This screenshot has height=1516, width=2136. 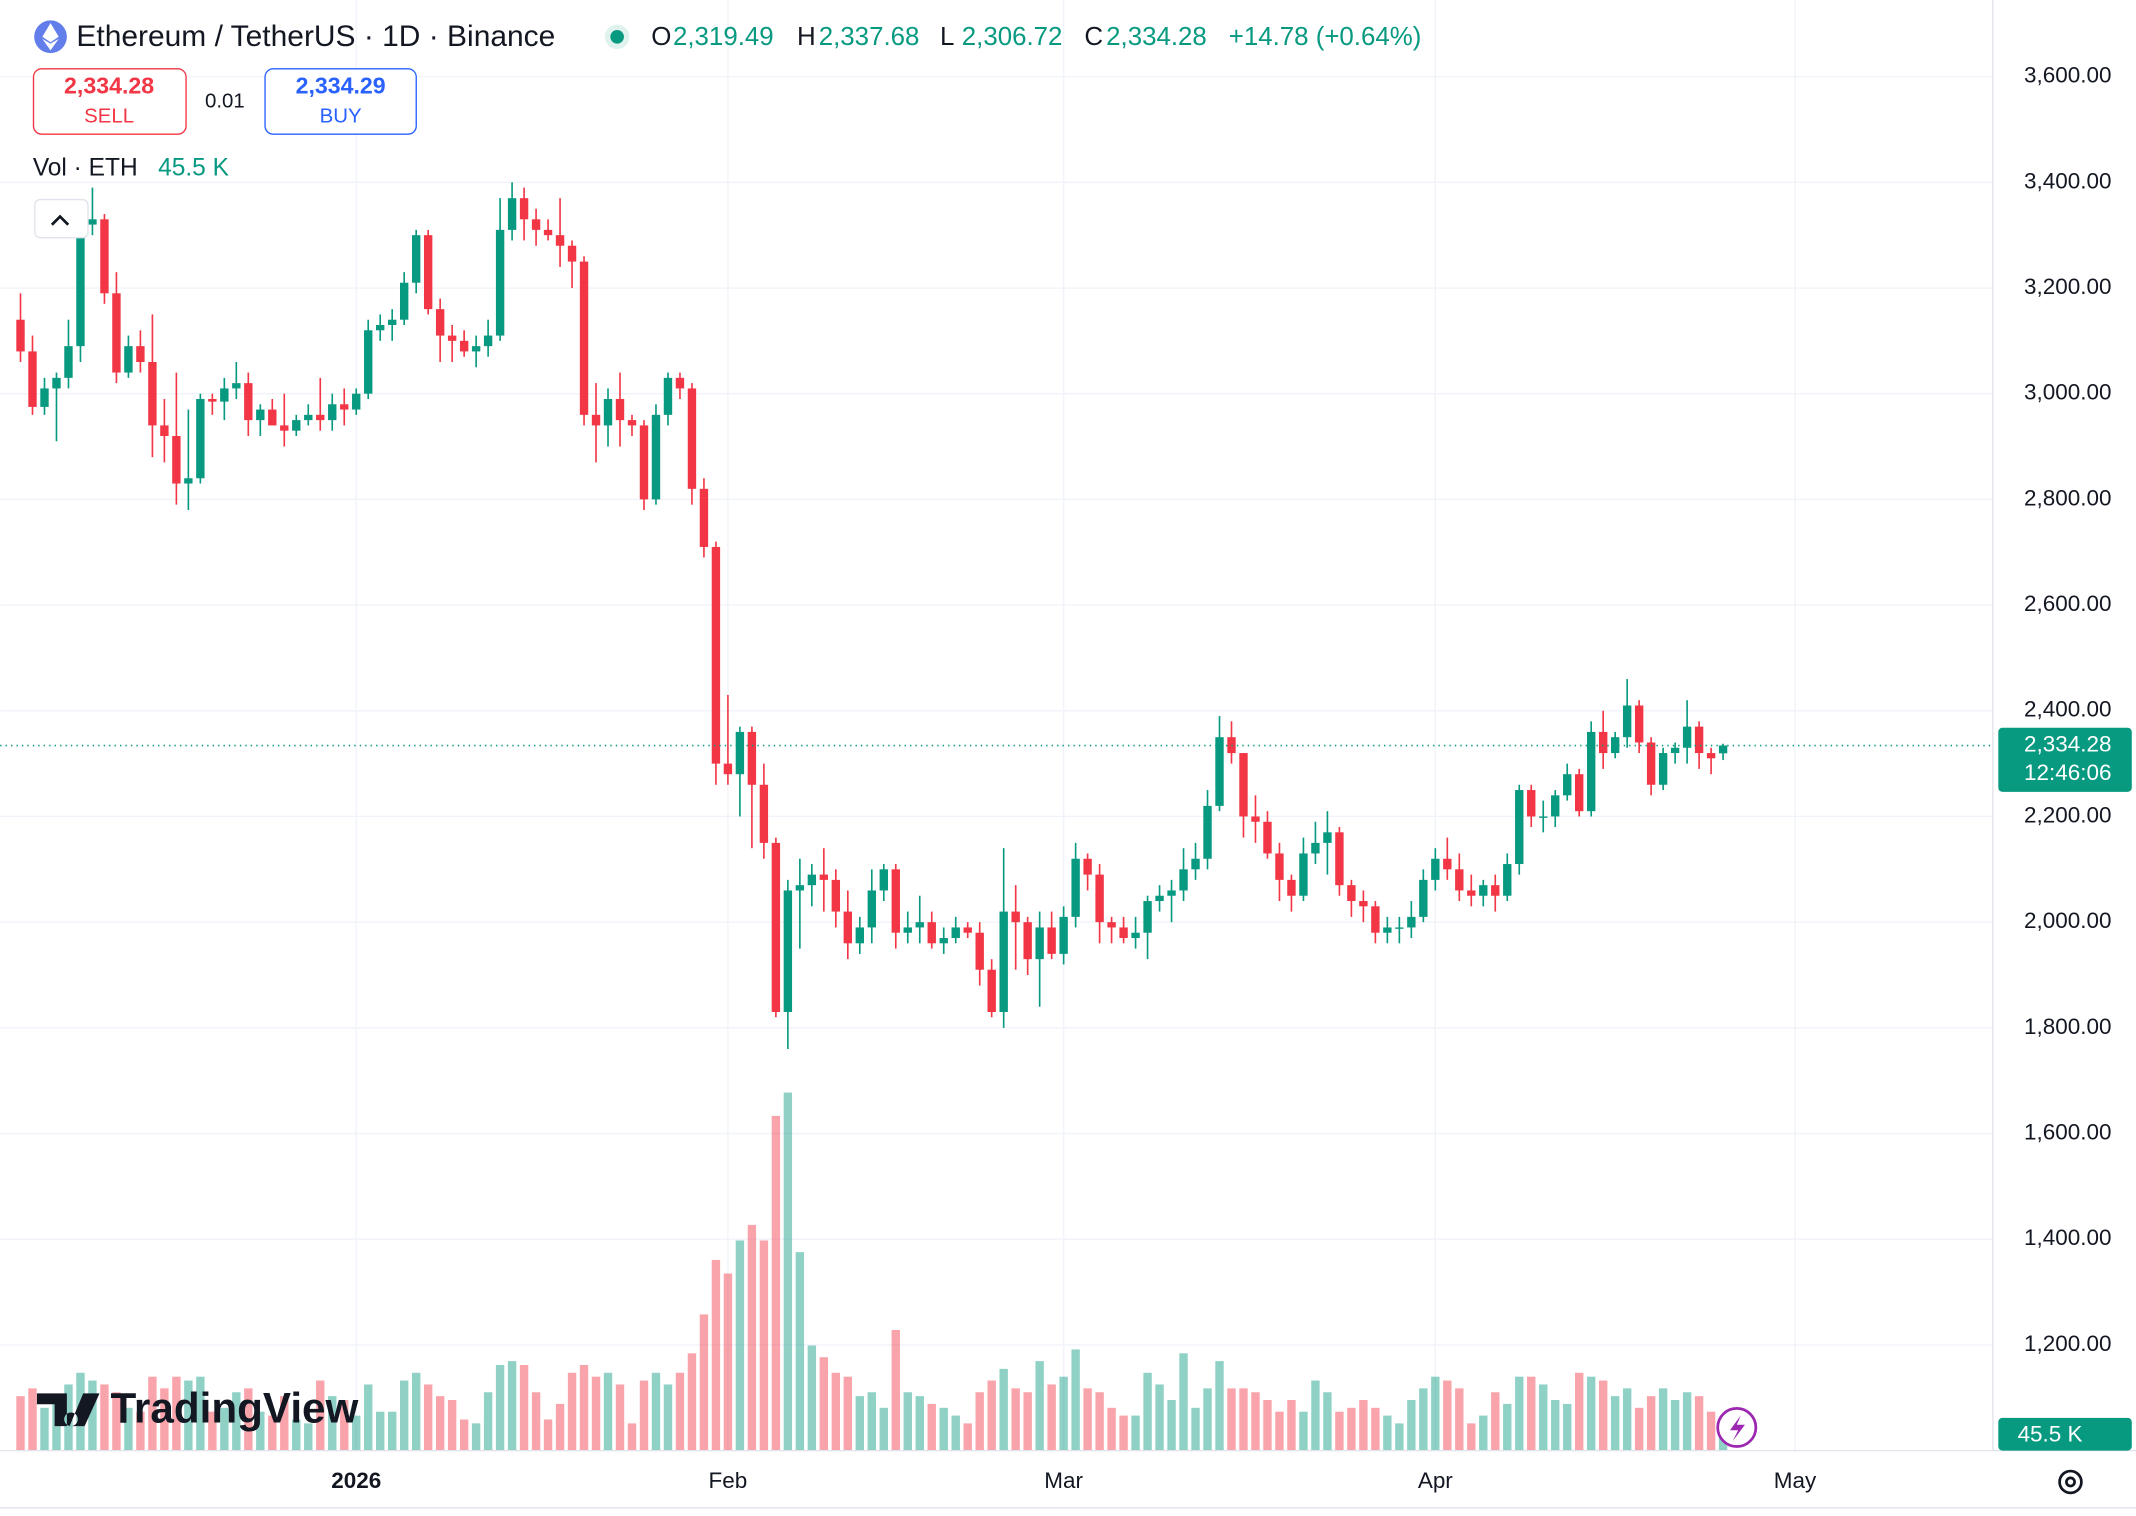 What do you see at coordinates (193, 167) in the screenshot?
I see `volume-legend-value: 45.5 K` at bounding box center [193, 167].